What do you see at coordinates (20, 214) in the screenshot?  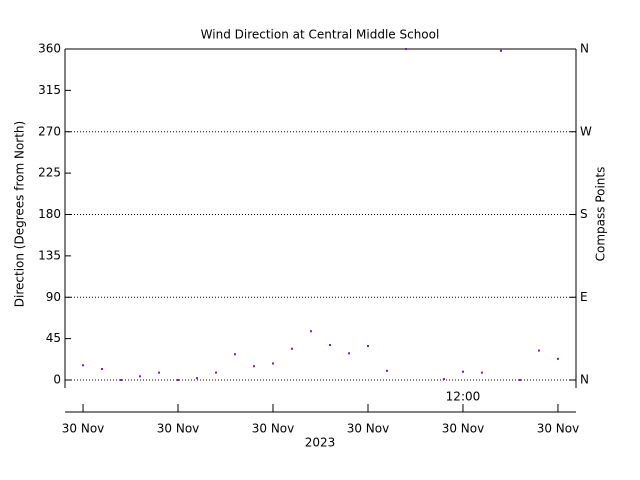 I see `y-axis-label: Direction (Degrees from North)` at bounding box center [20, 214].